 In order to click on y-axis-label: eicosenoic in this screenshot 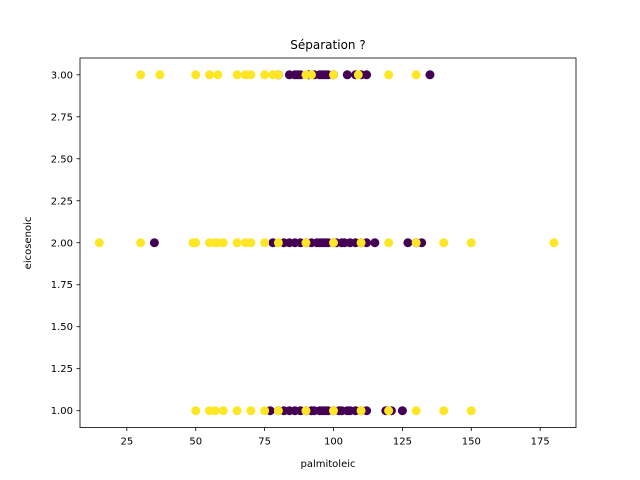, I will do `click(28, 243)`.